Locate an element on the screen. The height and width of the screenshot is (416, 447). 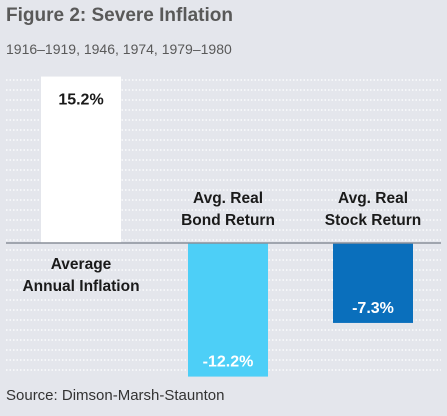
figure-subtitle: 1916–1919, 1946, 1974, 1979–1980 is located at coordinates (119, 49).